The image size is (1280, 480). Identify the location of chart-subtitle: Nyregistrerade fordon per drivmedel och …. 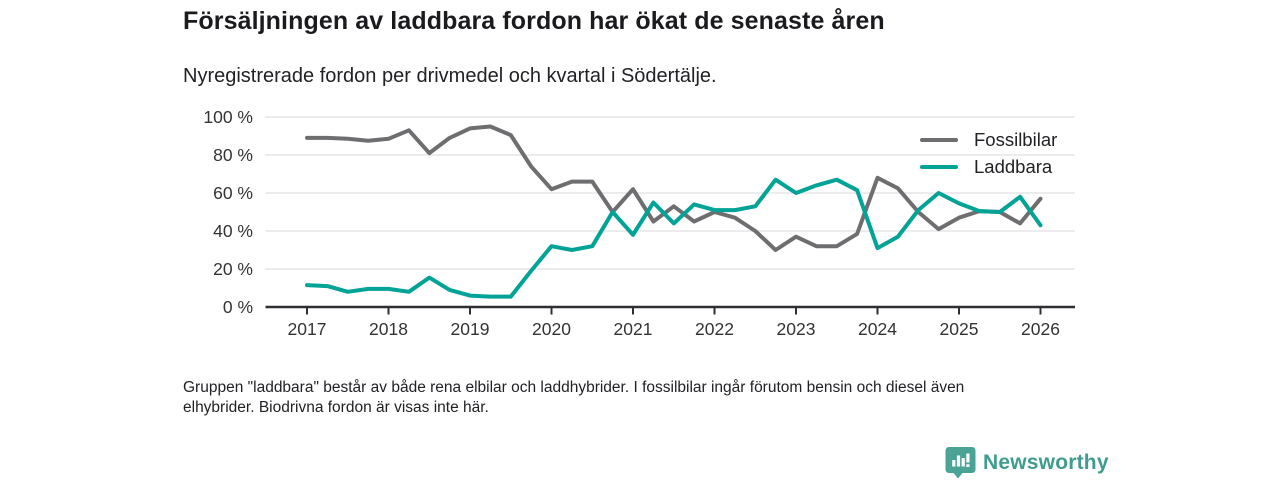
(450, 76).